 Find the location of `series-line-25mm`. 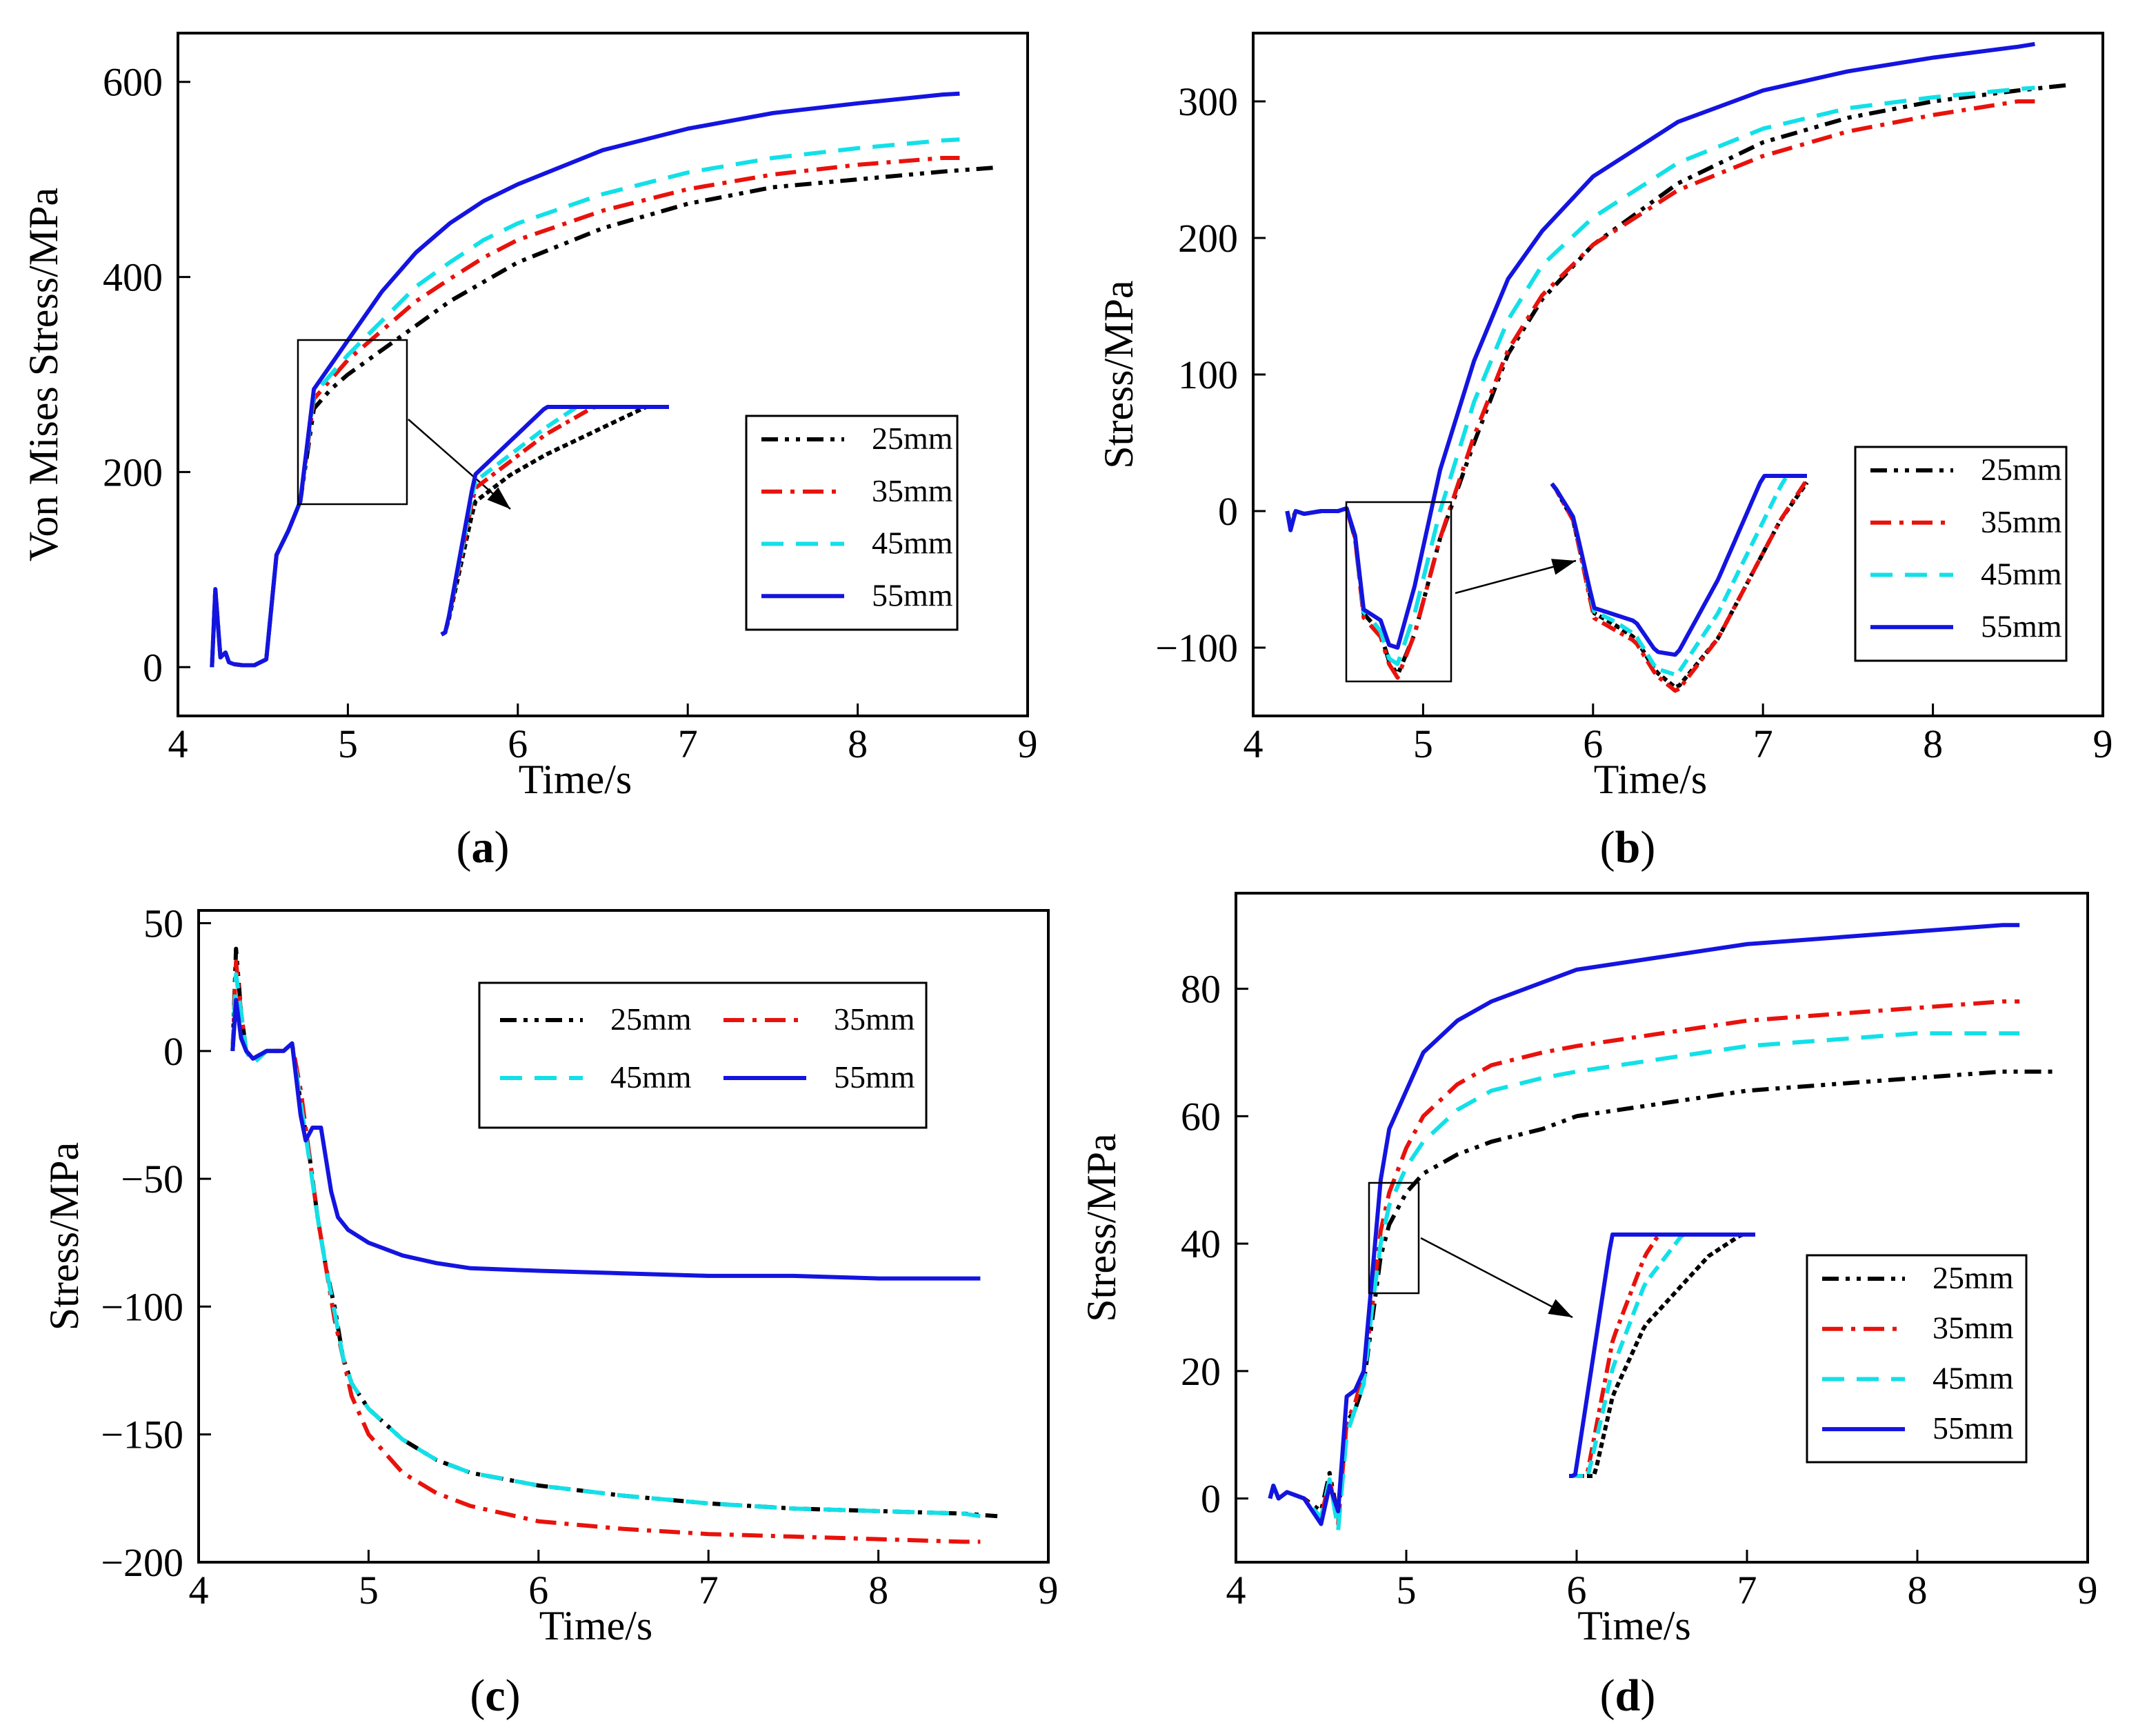

series-line-25mm is located at coordinates (602, 417).